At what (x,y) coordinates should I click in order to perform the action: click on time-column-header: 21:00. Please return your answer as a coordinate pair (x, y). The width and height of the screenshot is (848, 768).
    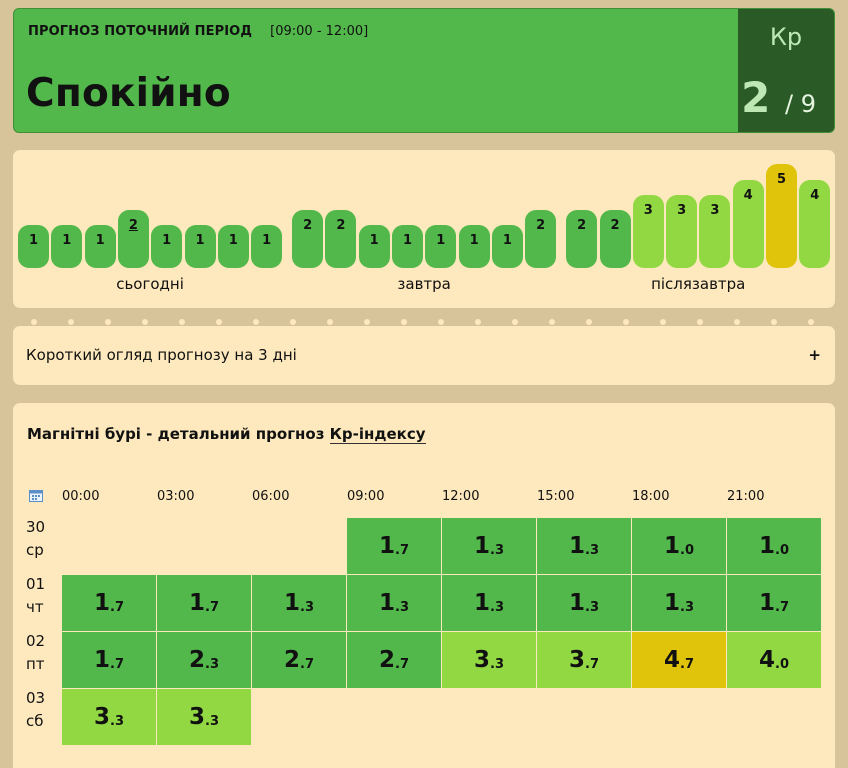
    Looking at the image, I should click on (746, 496).